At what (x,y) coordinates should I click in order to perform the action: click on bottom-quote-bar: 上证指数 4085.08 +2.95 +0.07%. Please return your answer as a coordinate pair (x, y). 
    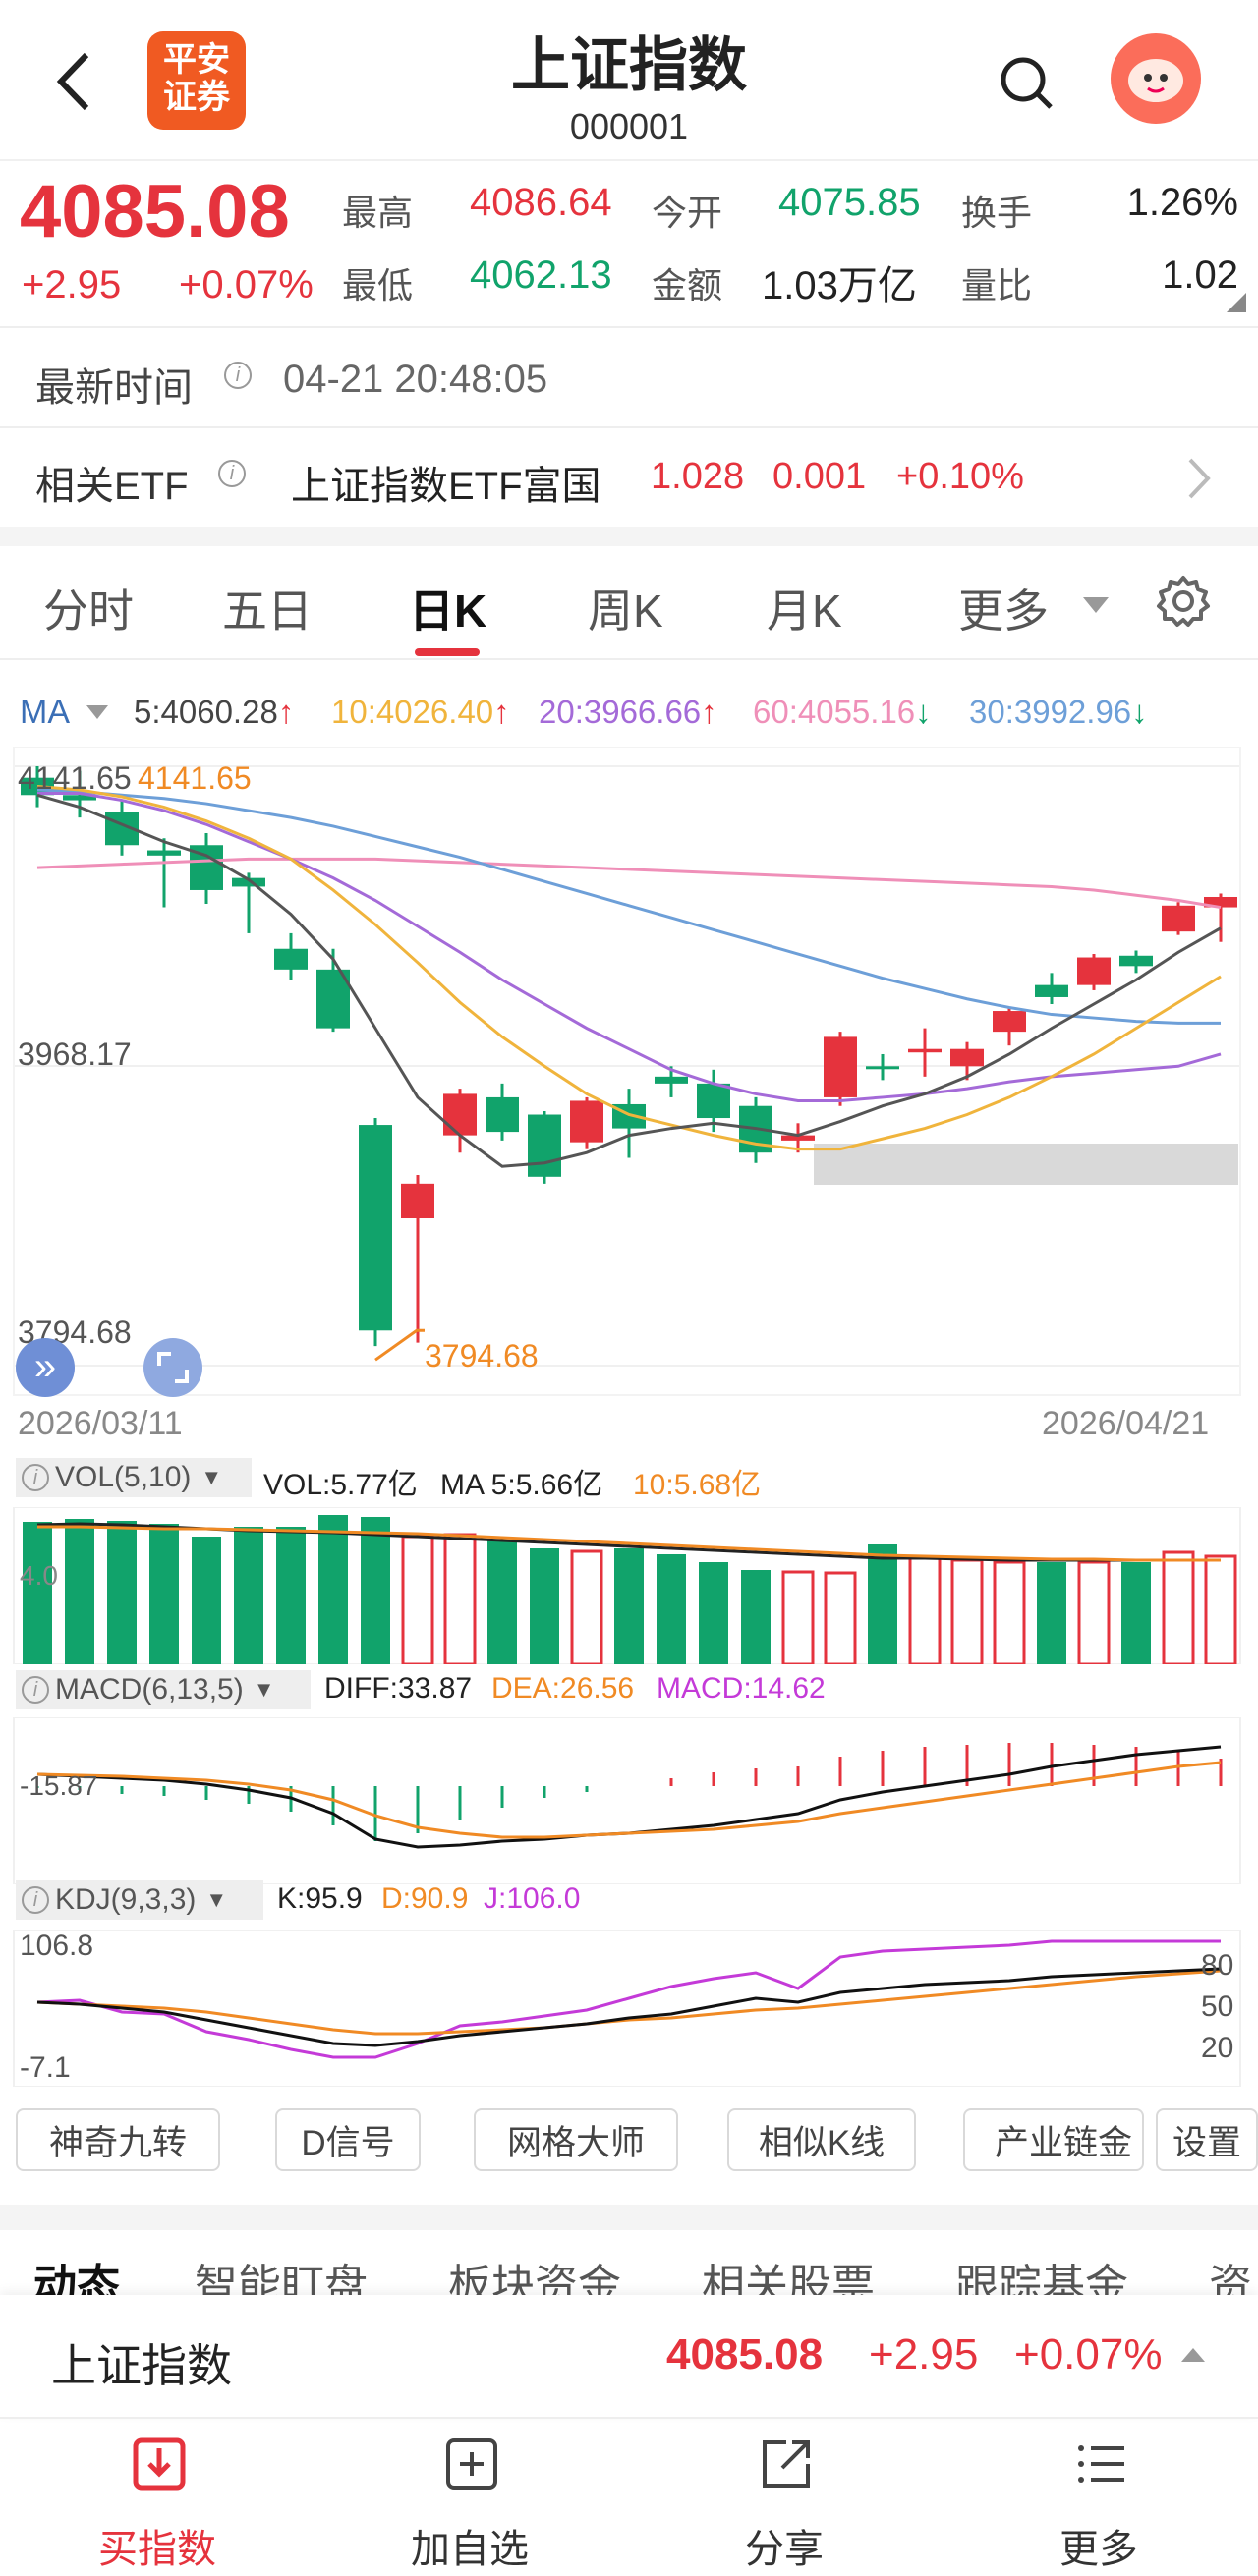
    Looking at the image, I should click on (629, 2357).